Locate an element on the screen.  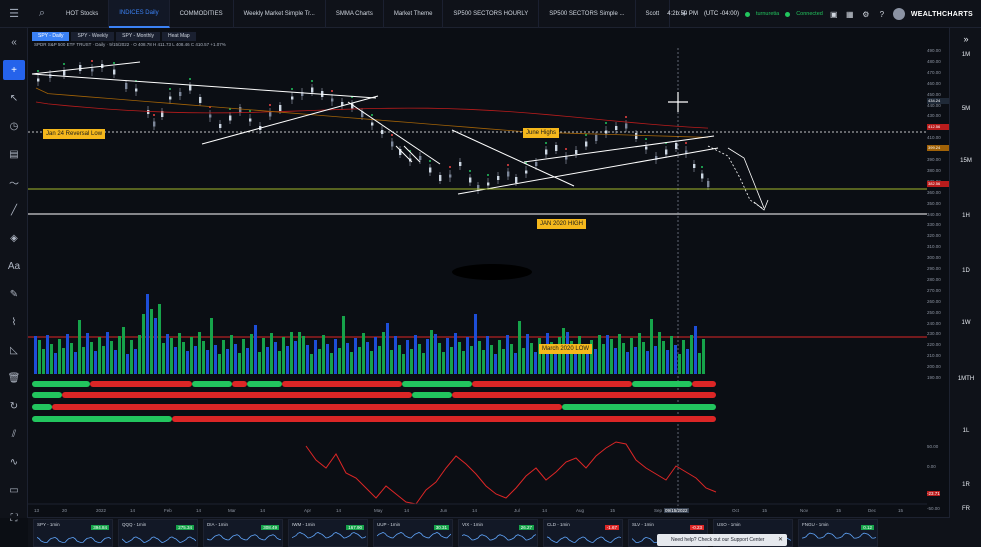
mini-chart: QQQ - 1min 275.34 is located at coordinates (158, 533).